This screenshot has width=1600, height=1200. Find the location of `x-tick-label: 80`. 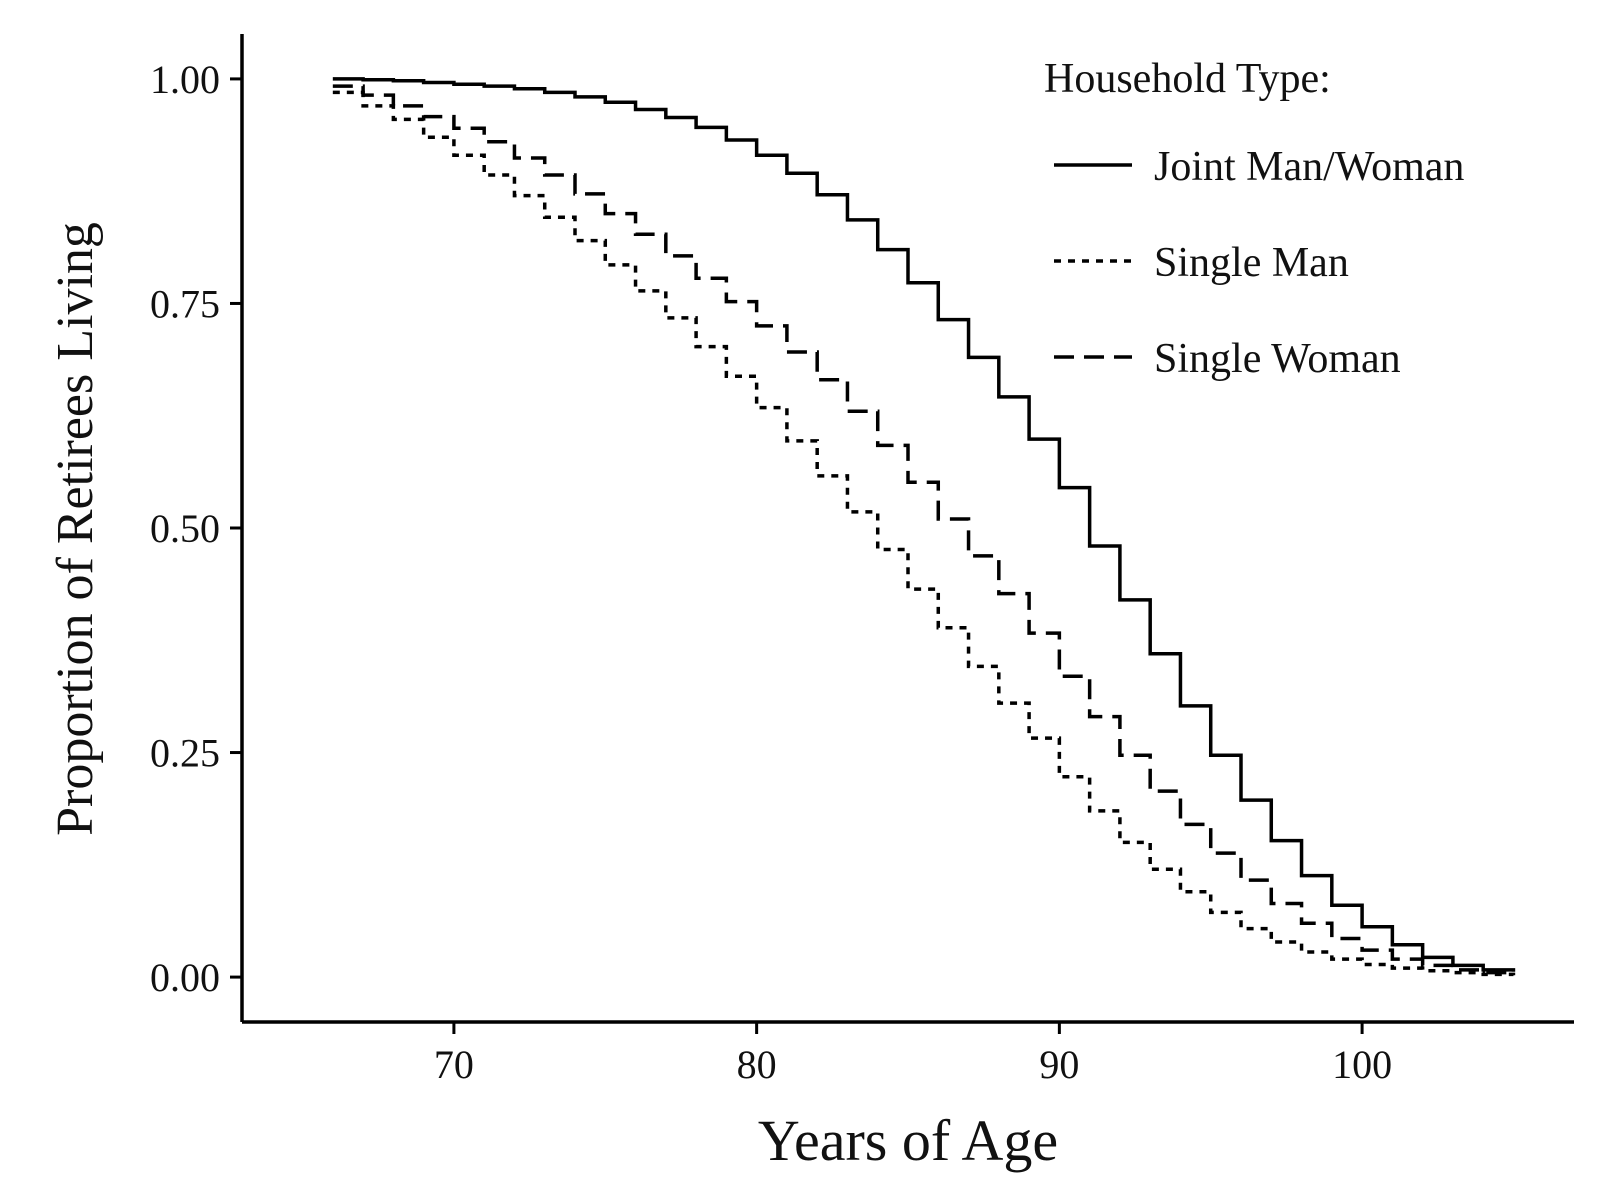

x-tick-label: 80 is located at coordinates (757, 1064).